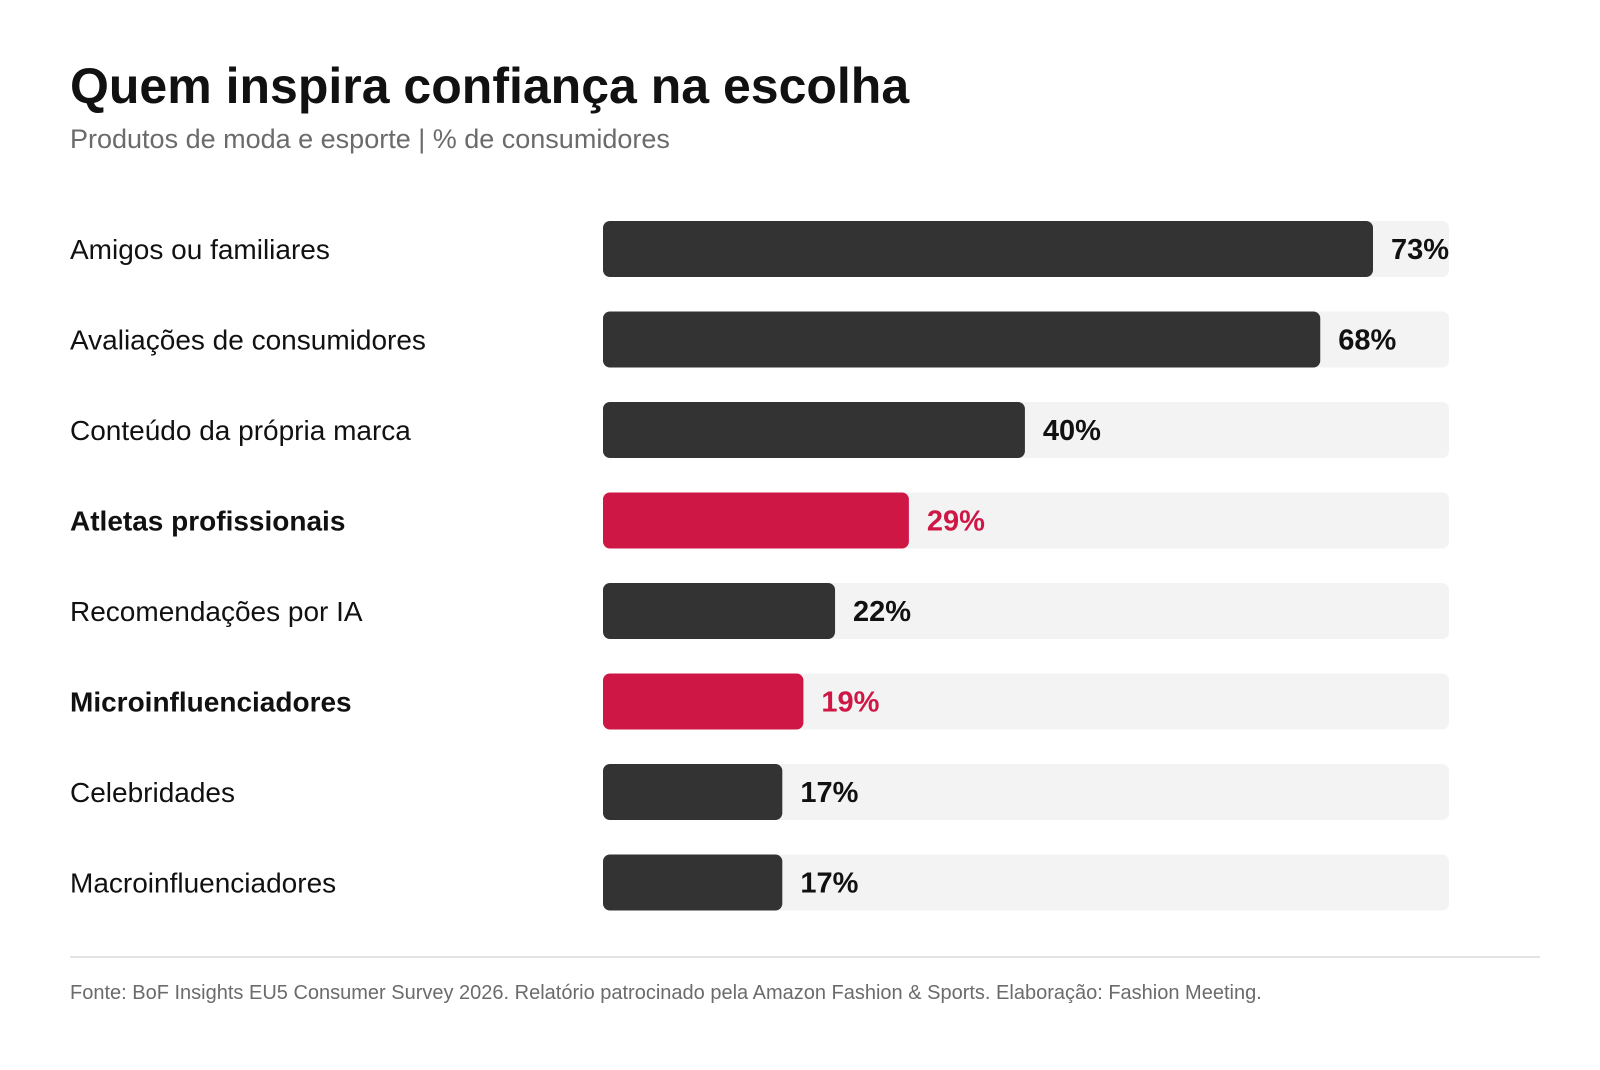 The width and height of the screenshot is (1600, 1070). I want to click on bar-row: Microinfluenciadores 19%, so click(759, 701).